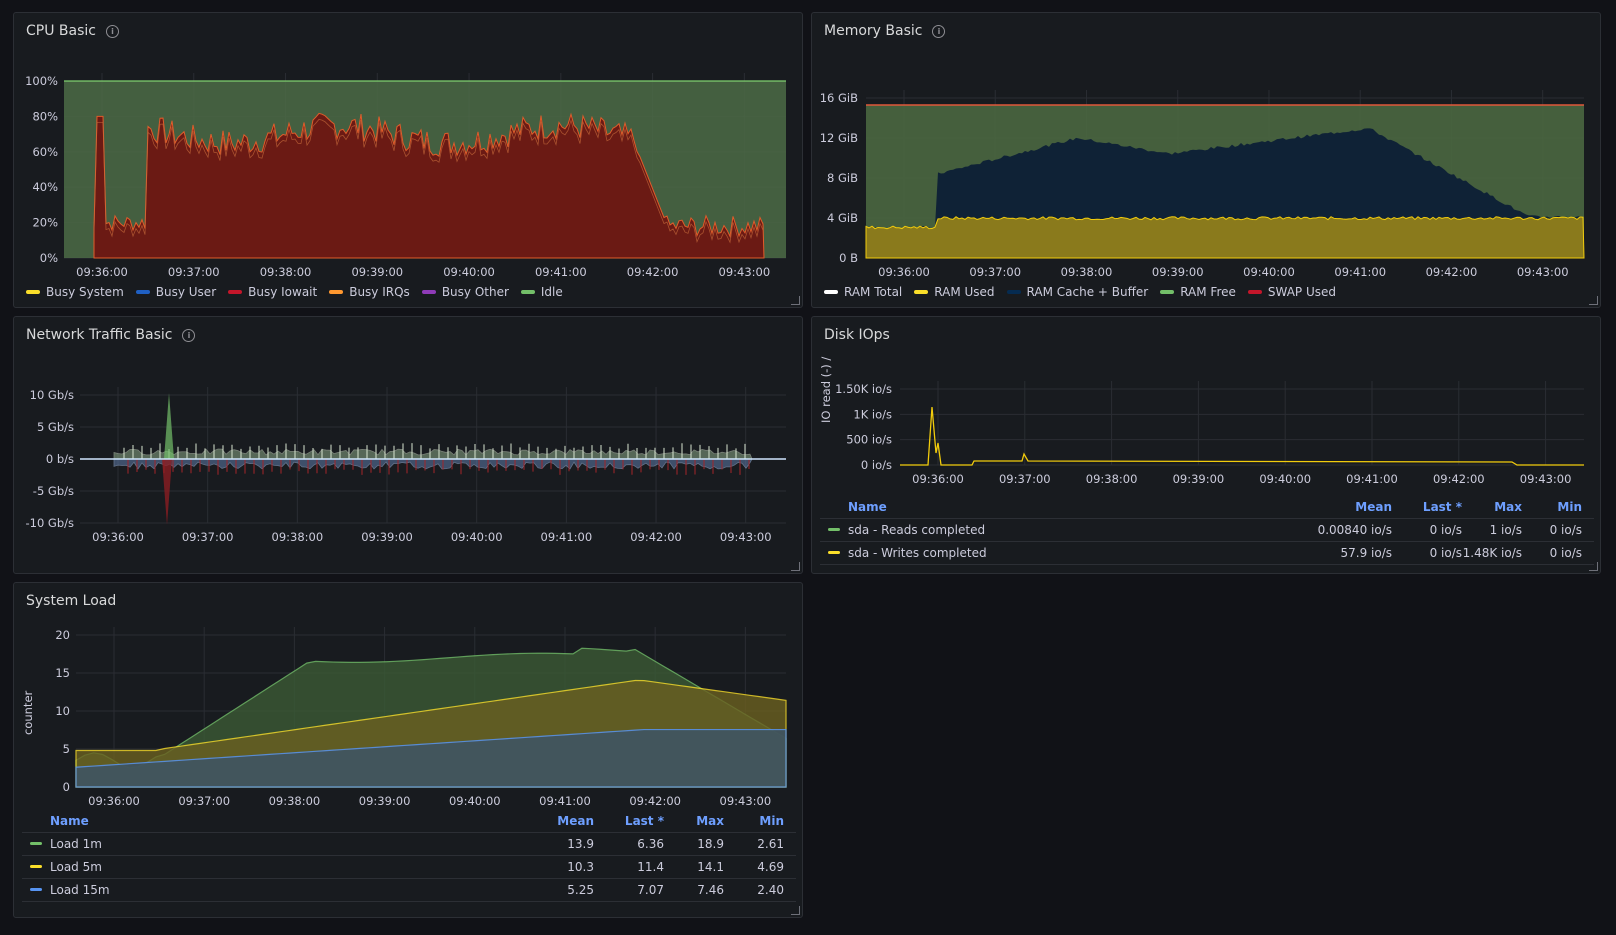 Image resolution: width=1616 pixels, height=935 pixels. Describe the element at coordinates (1198, 292) in the screenshot. I see `legend-item: RAM Free` at that location.